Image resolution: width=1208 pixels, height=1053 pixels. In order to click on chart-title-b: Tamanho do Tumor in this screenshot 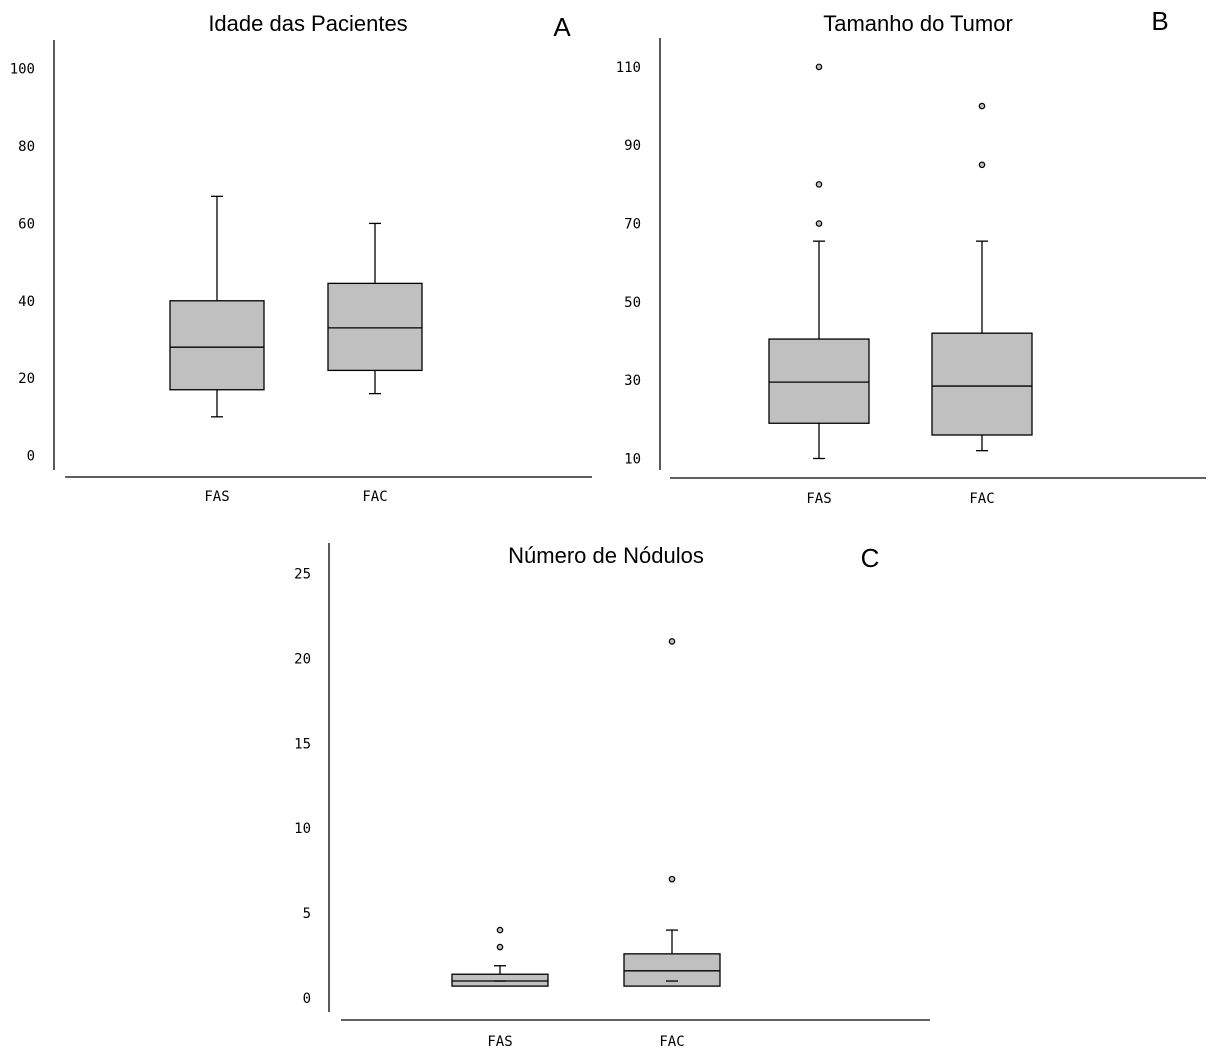, I will do `click(918, 23)`.